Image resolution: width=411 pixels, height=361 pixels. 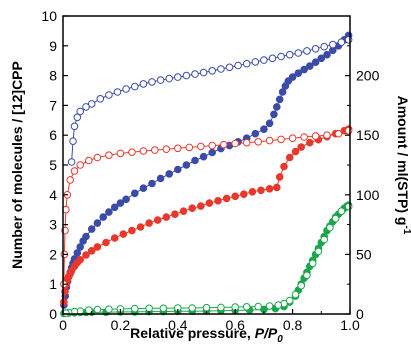 I want to click on y-left-tick-label: 2, so click(x=53, y=254).